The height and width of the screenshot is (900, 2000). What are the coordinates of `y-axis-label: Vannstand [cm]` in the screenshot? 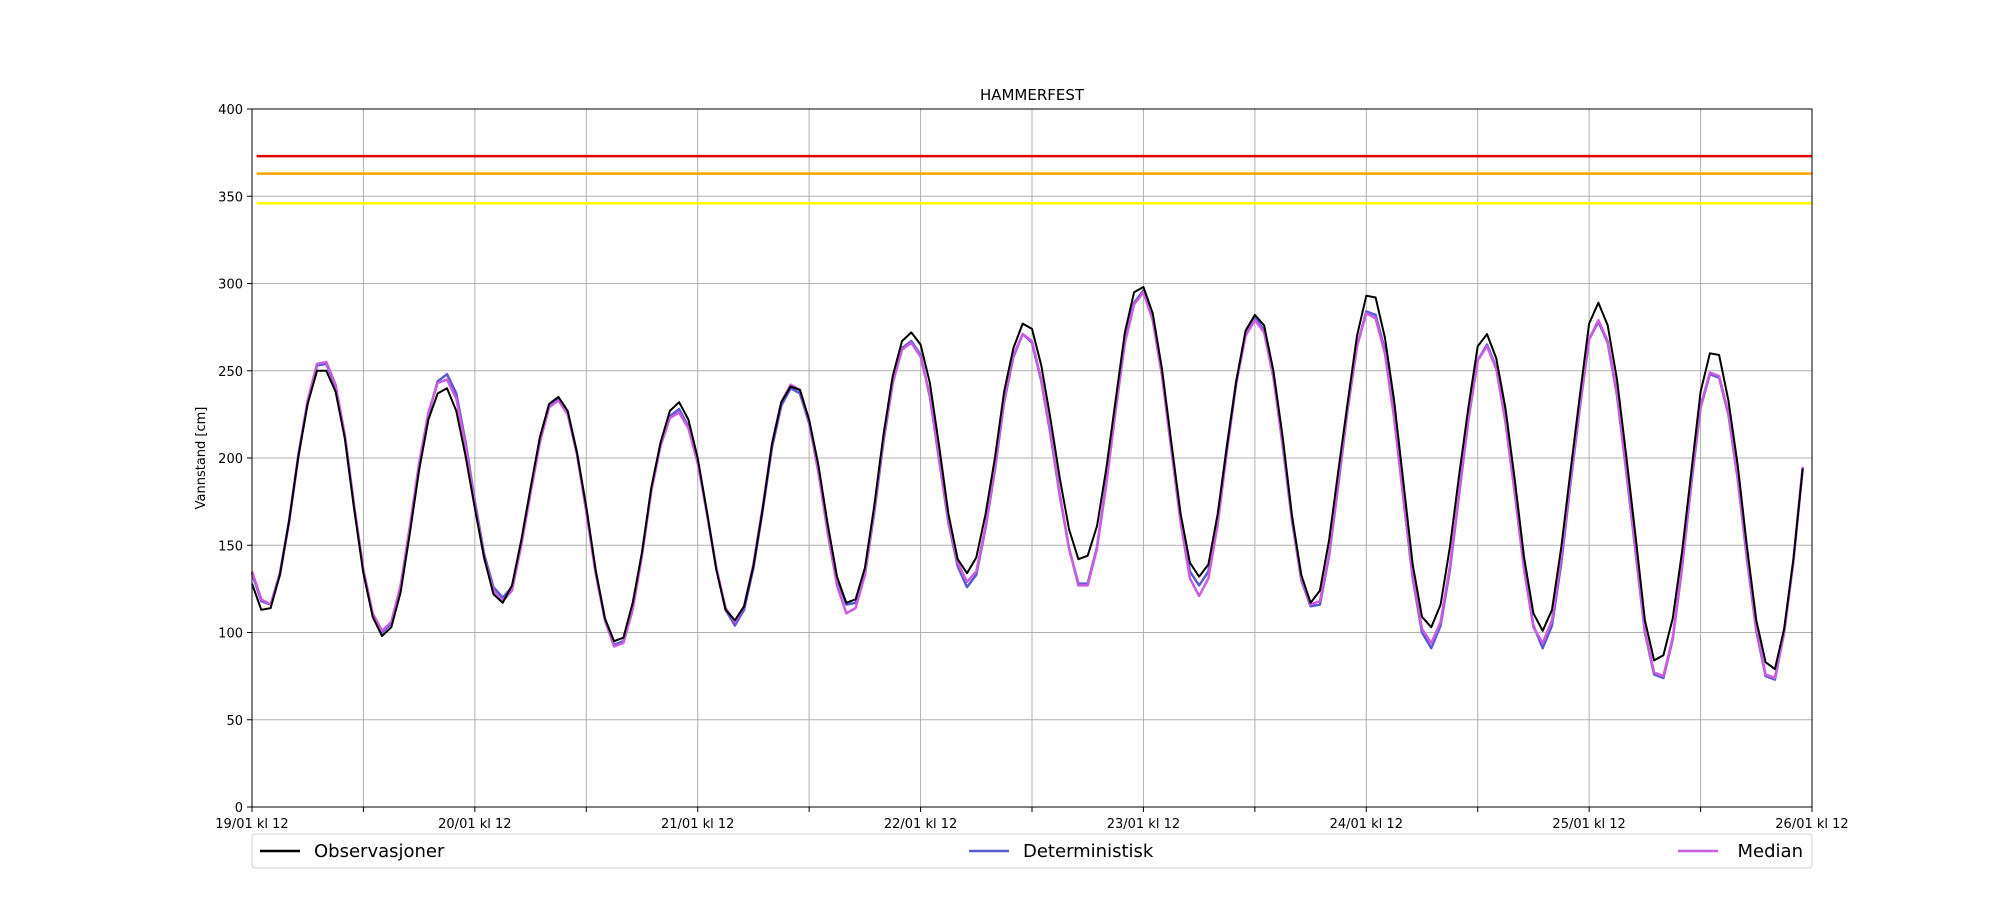 It's located at (201, 458).